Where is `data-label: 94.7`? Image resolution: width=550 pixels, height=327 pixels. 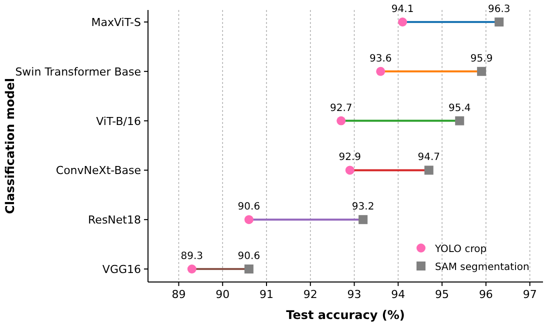 data-label: 94.7 is located at coordinates (429, 158).